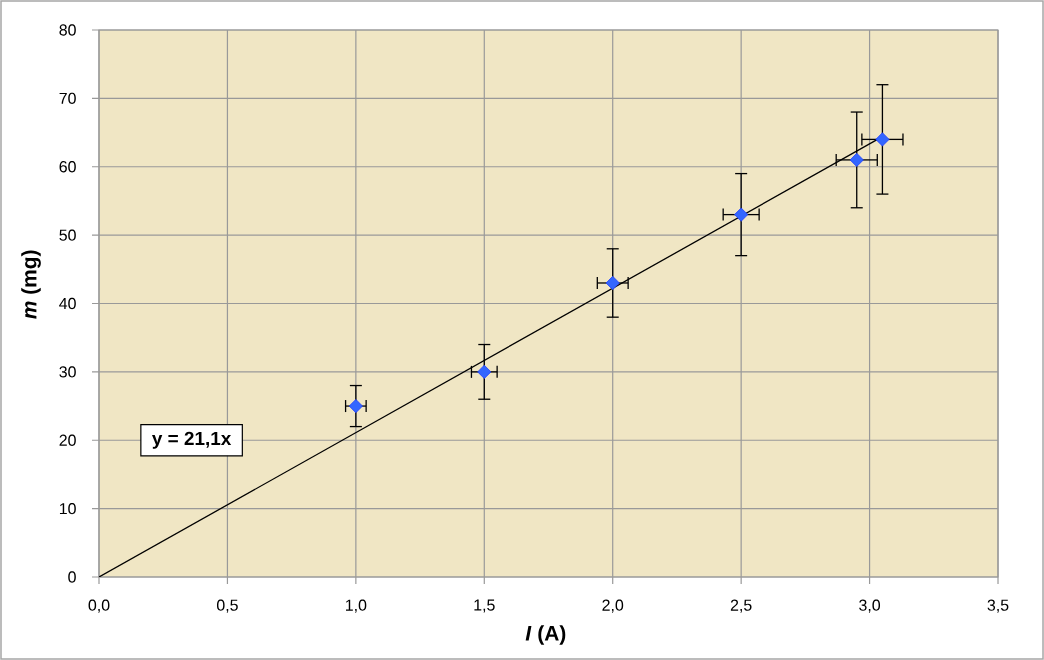  Describe the element at coordinates (67, 440) in the screenshot. I see `y-tick-label: 20` at that location.